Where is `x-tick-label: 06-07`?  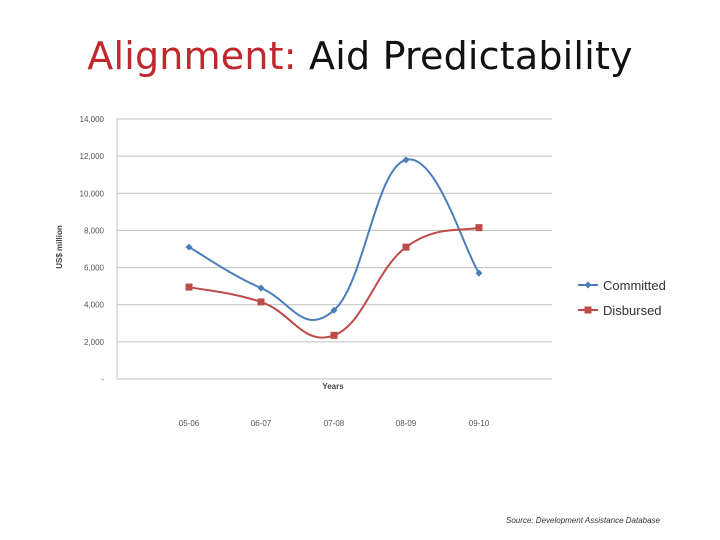
x-tick-label: 06-07 is located at coordinates (261, 423).